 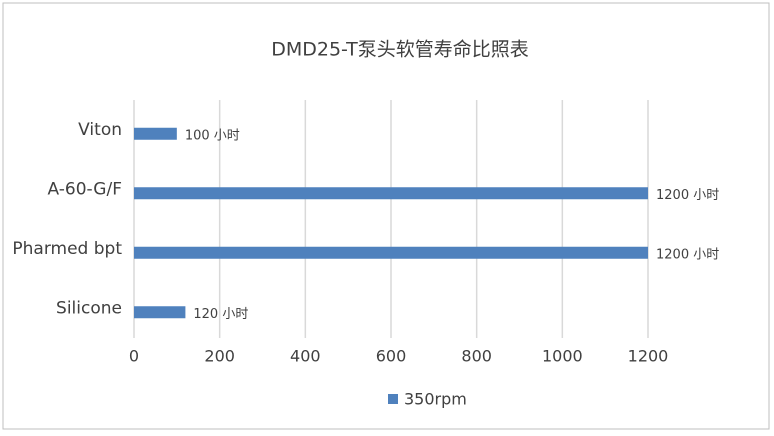 What do you see at coordinates (391, 356) in the screenshot?
I see `x-tick-label: 600` at bounding box center [391, 356].